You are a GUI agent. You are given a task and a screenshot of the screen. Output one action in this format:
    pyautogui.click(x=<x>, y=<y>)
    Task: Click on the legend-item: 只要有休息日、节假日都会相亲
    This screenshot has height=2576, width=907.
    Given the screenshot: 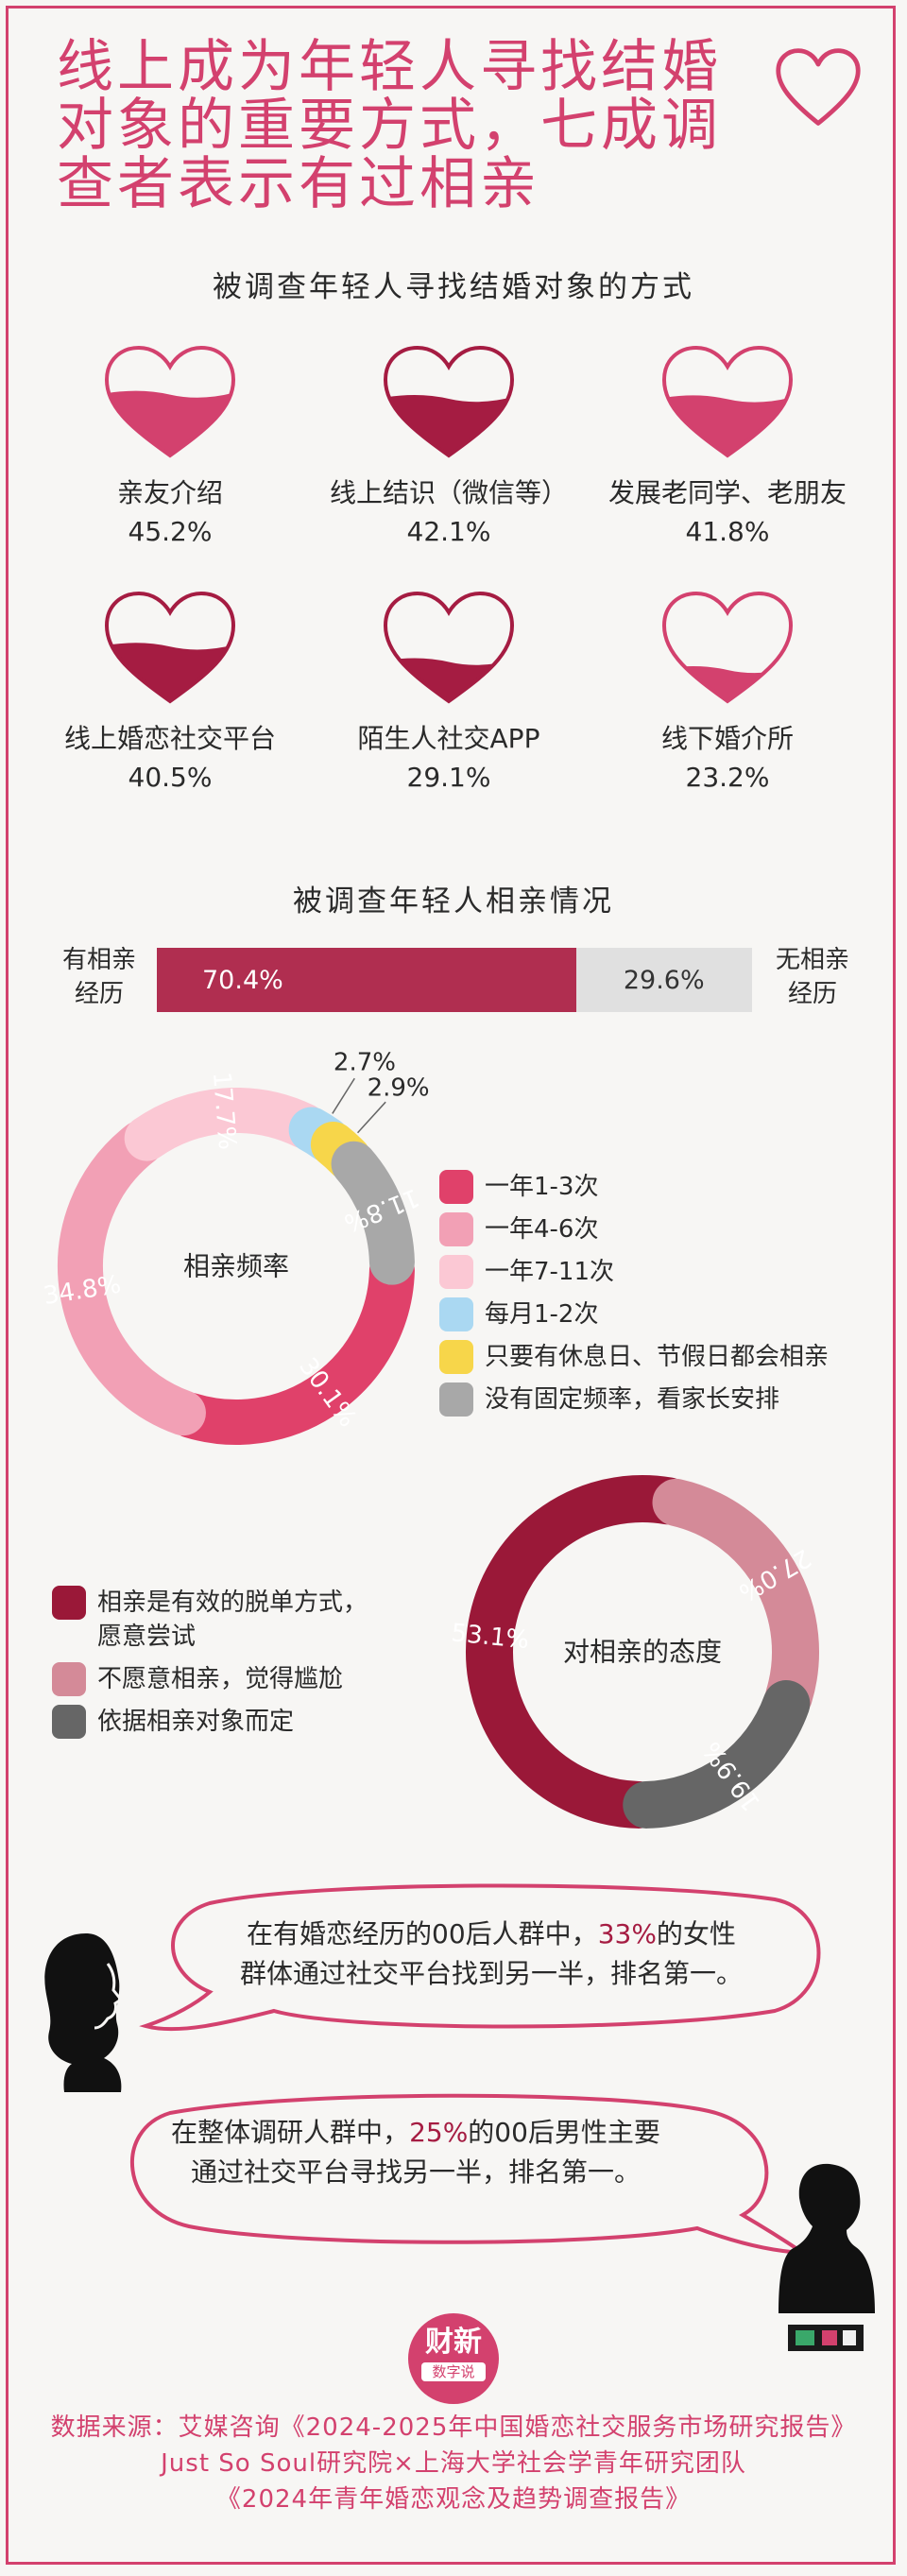 What is the action you would take?
    pyautogui.click(x=634, y=1357)
    